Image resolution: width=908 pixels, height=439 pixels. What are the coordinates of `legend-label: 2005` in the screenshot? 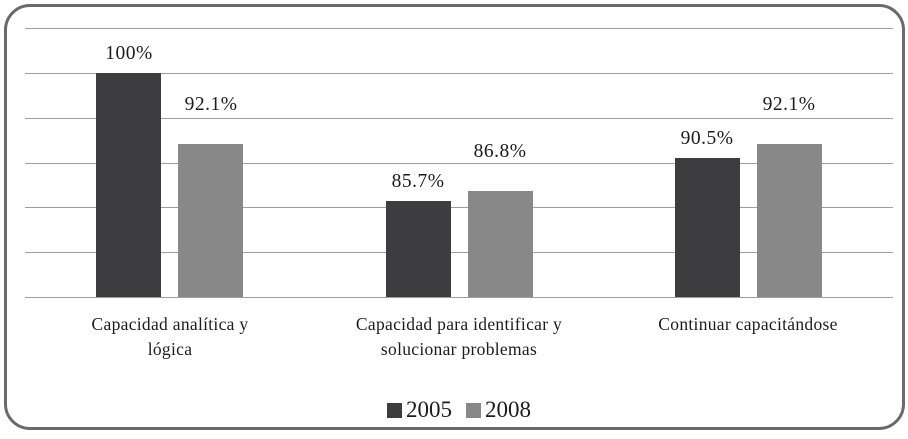 It's located at (429, 409).